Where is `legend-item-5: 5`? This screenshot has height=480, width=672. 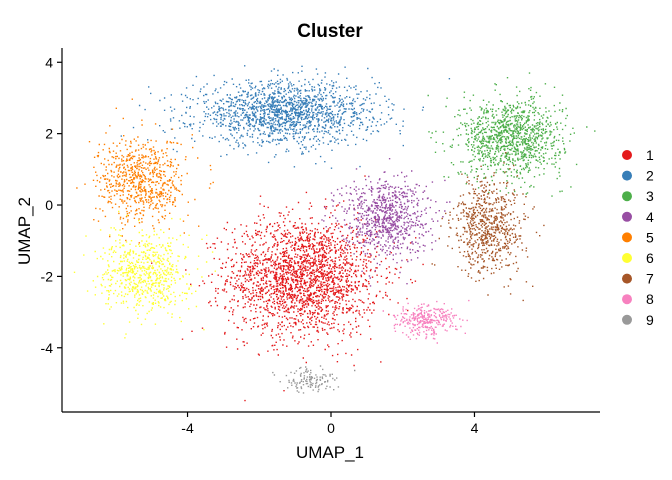
legend-item-5: 5 is located at coordinates (638, 237).